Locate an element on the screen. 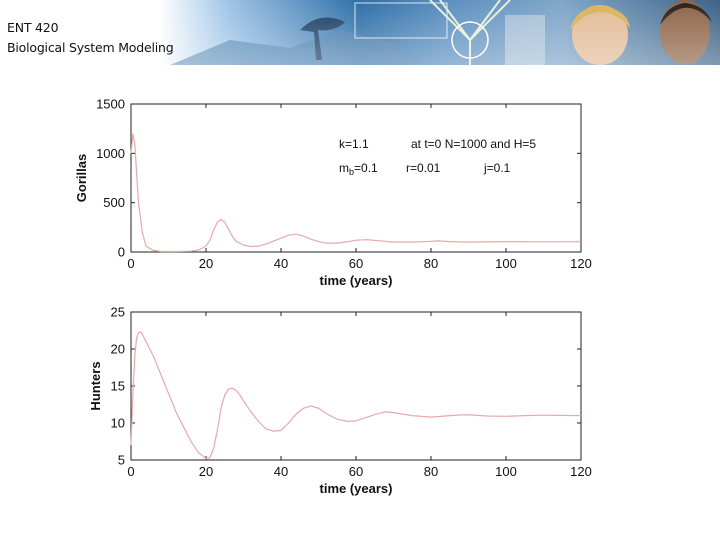 The image size is (720, 540). y-tick-label: 5 is located at coordinates (121, 460).